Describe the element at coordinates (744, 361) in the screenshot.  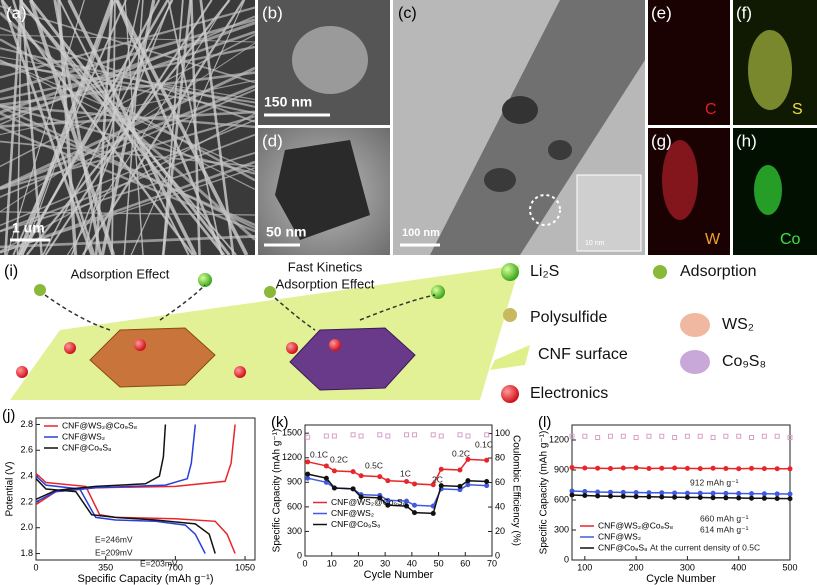
I see `legend-text: Co₉S₈` at that location.